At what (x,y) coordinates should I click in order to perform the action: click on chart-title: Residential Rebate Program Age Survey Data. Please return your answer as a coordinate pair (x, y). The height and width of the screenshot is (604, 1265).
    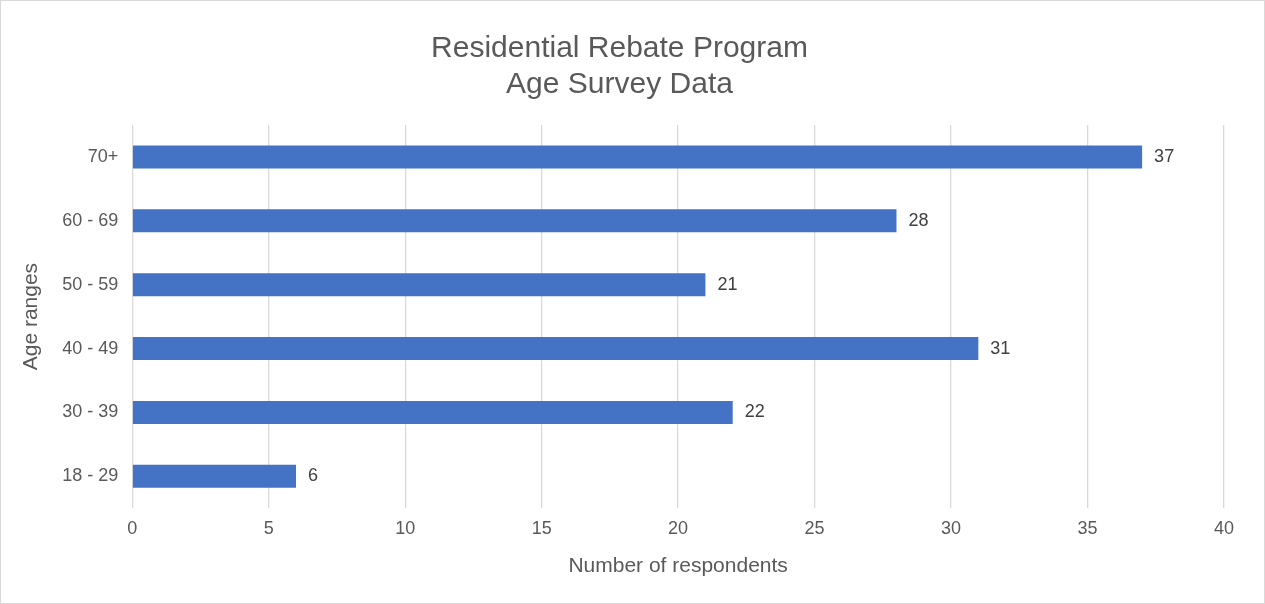
    Looking at the image, I should click on (619, 65).